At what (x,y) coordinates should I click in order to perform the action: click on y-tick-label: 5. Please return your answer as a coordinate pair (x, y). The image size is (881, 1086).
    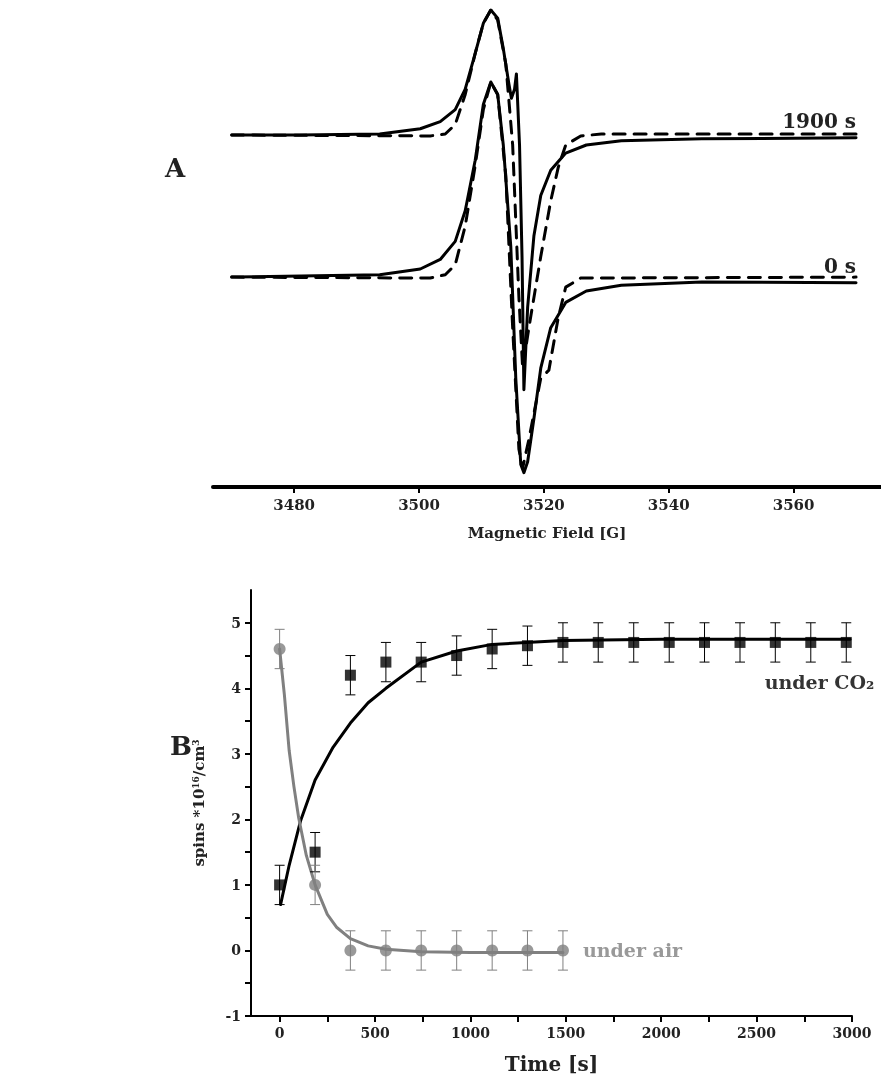
    Looking at the image, I should click on (236, 622).